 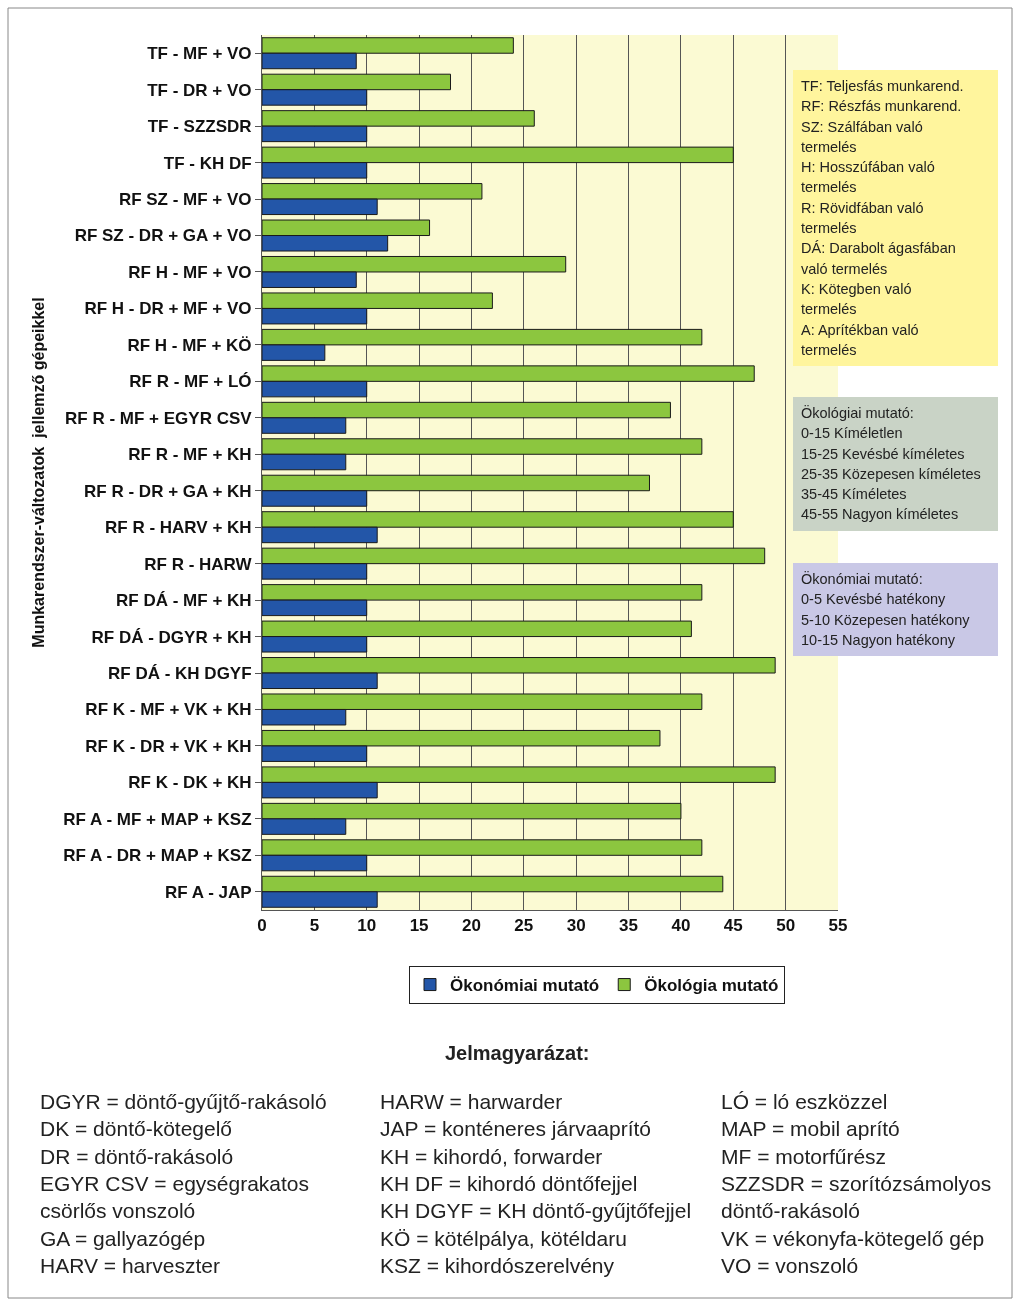 I want to click on text: Jelmagyarázat:, so click(x=517, y=1053).